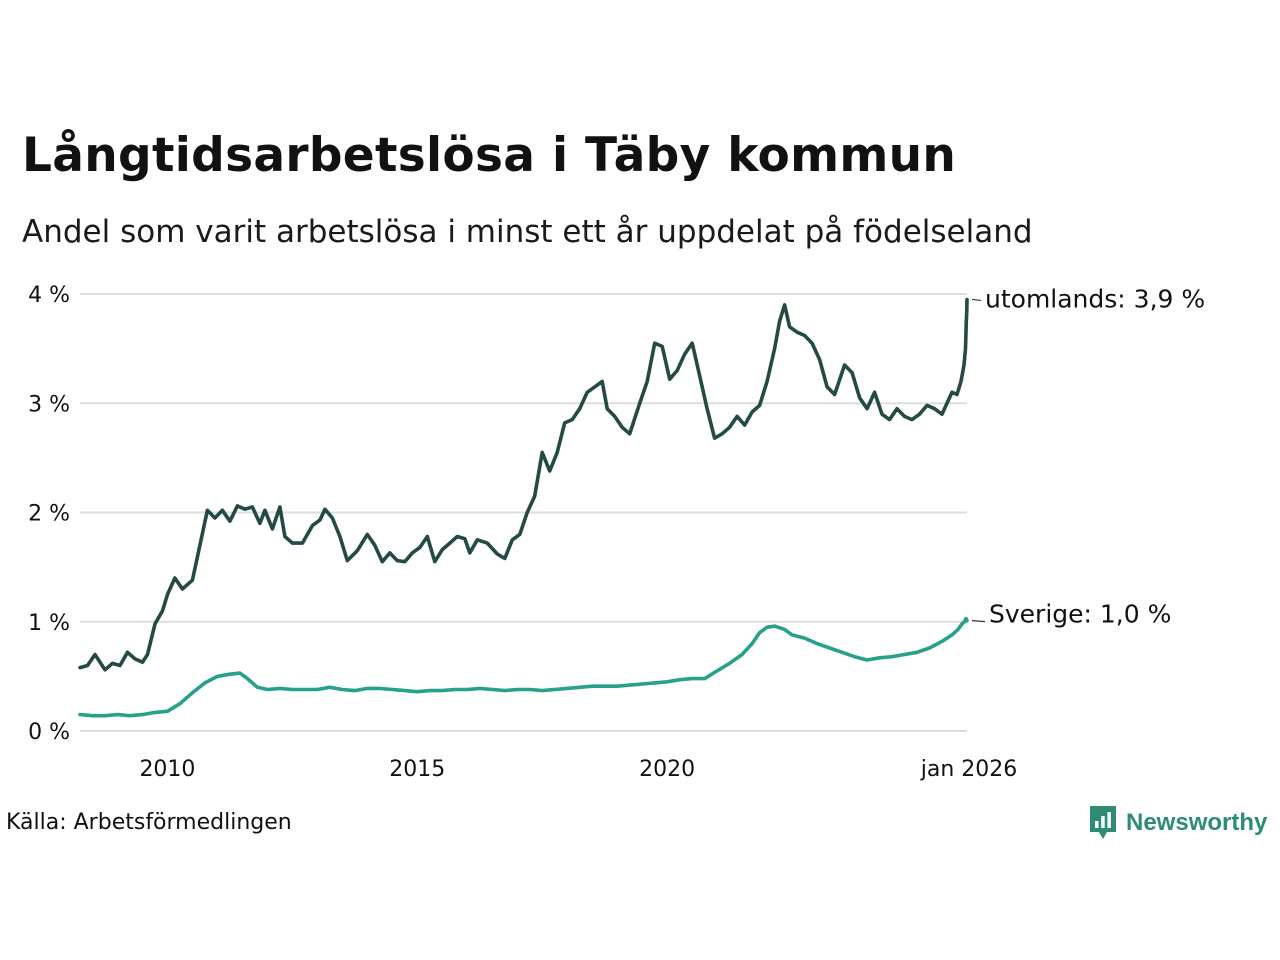  I want to click on x-tick-label: 2010, so click(167, 769).